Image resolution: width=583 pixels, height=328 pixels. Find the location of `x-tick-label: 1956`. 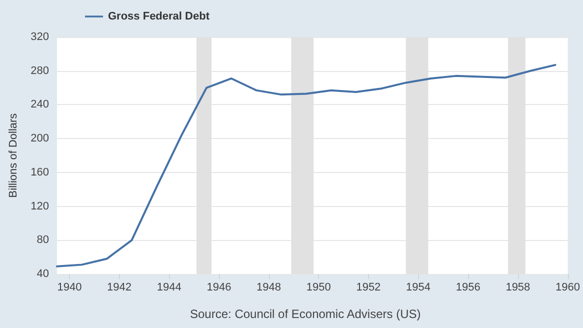

x-tick-label: 1956 is located at coordinates (468, 288).